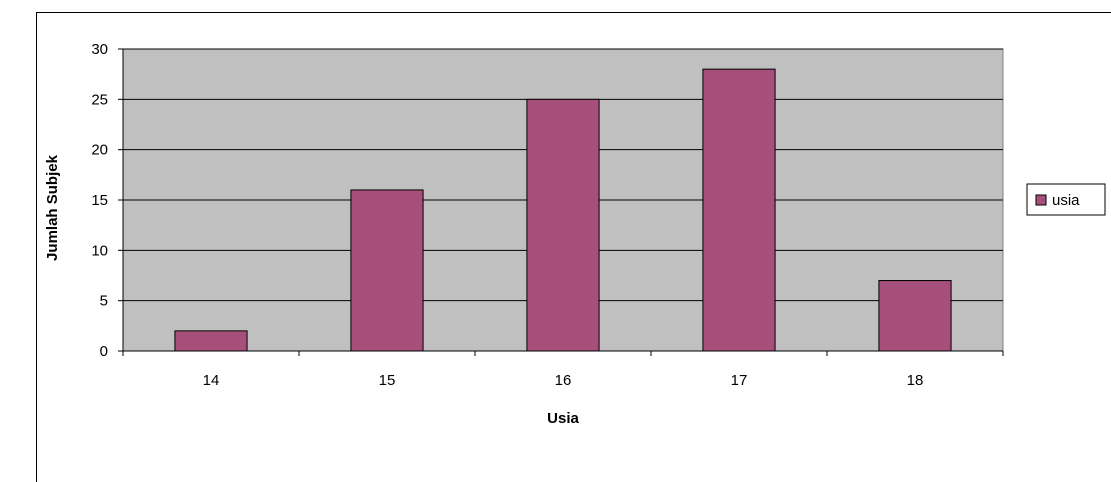  I want to click on x-tick-label: 15, so click(387, 380).